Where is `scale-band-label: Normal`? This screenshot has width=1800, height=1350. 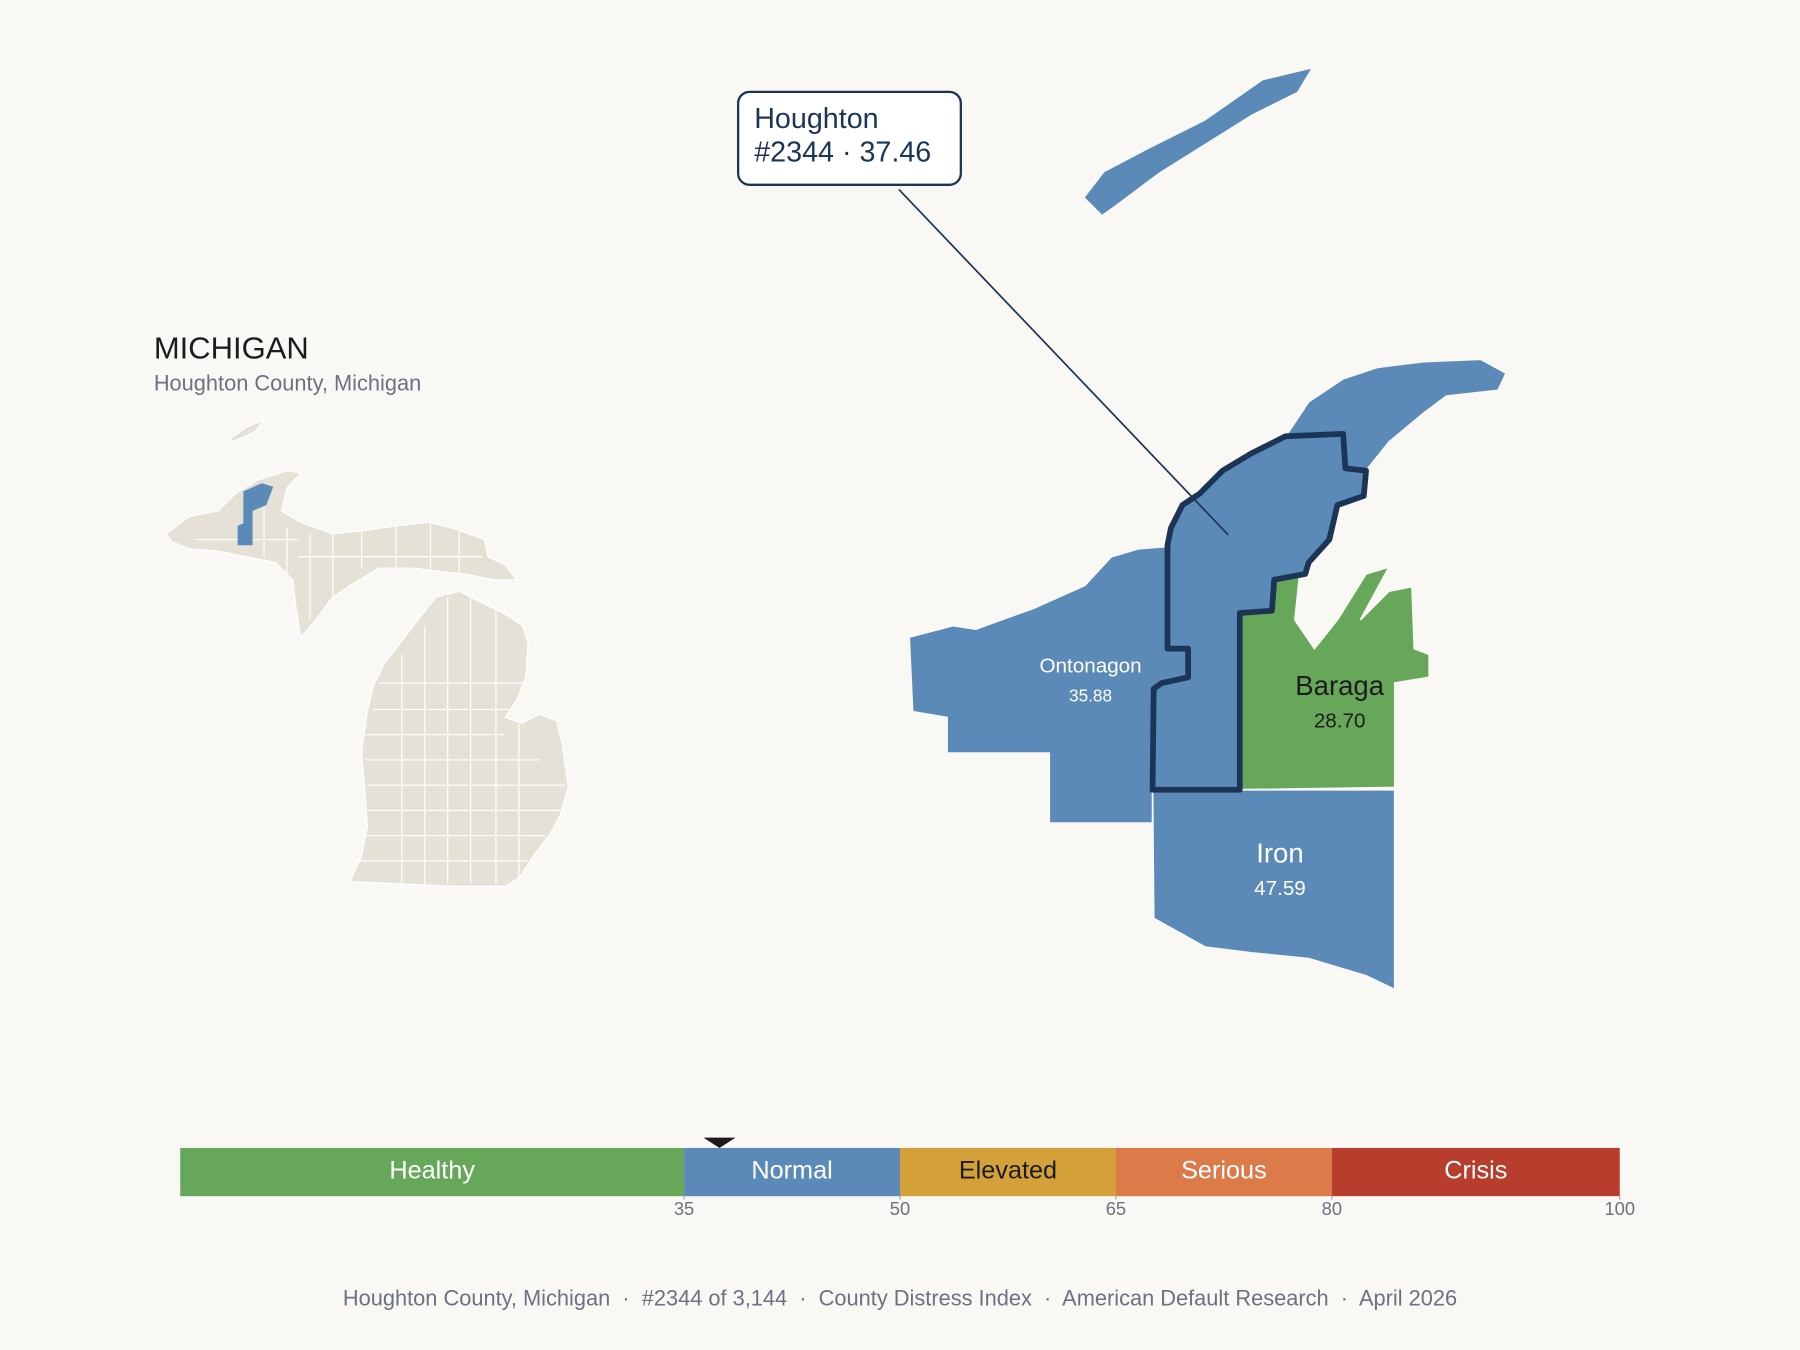 scale-band-label: Normal is located at coordinates (791, 1171).